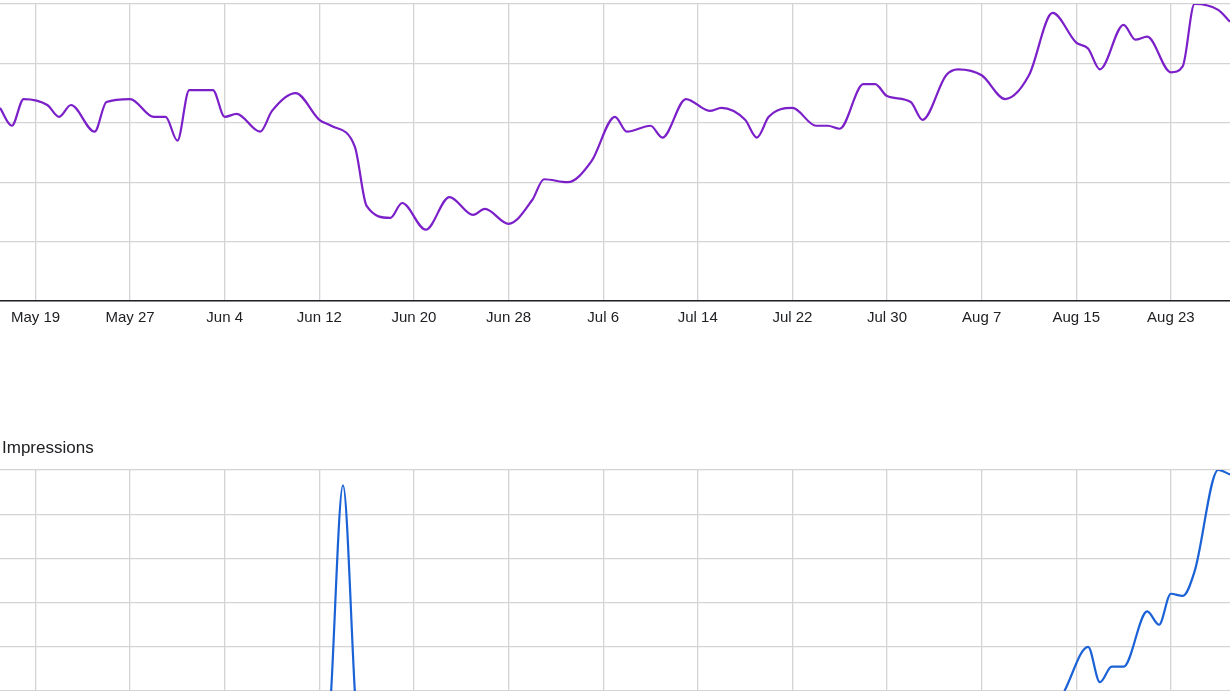 The height and width of the screenshot is (691, 1230). Describe the element at coordinates (225, 317) in the screenshot. I see `x-tick-label: Jun 4` at that location.